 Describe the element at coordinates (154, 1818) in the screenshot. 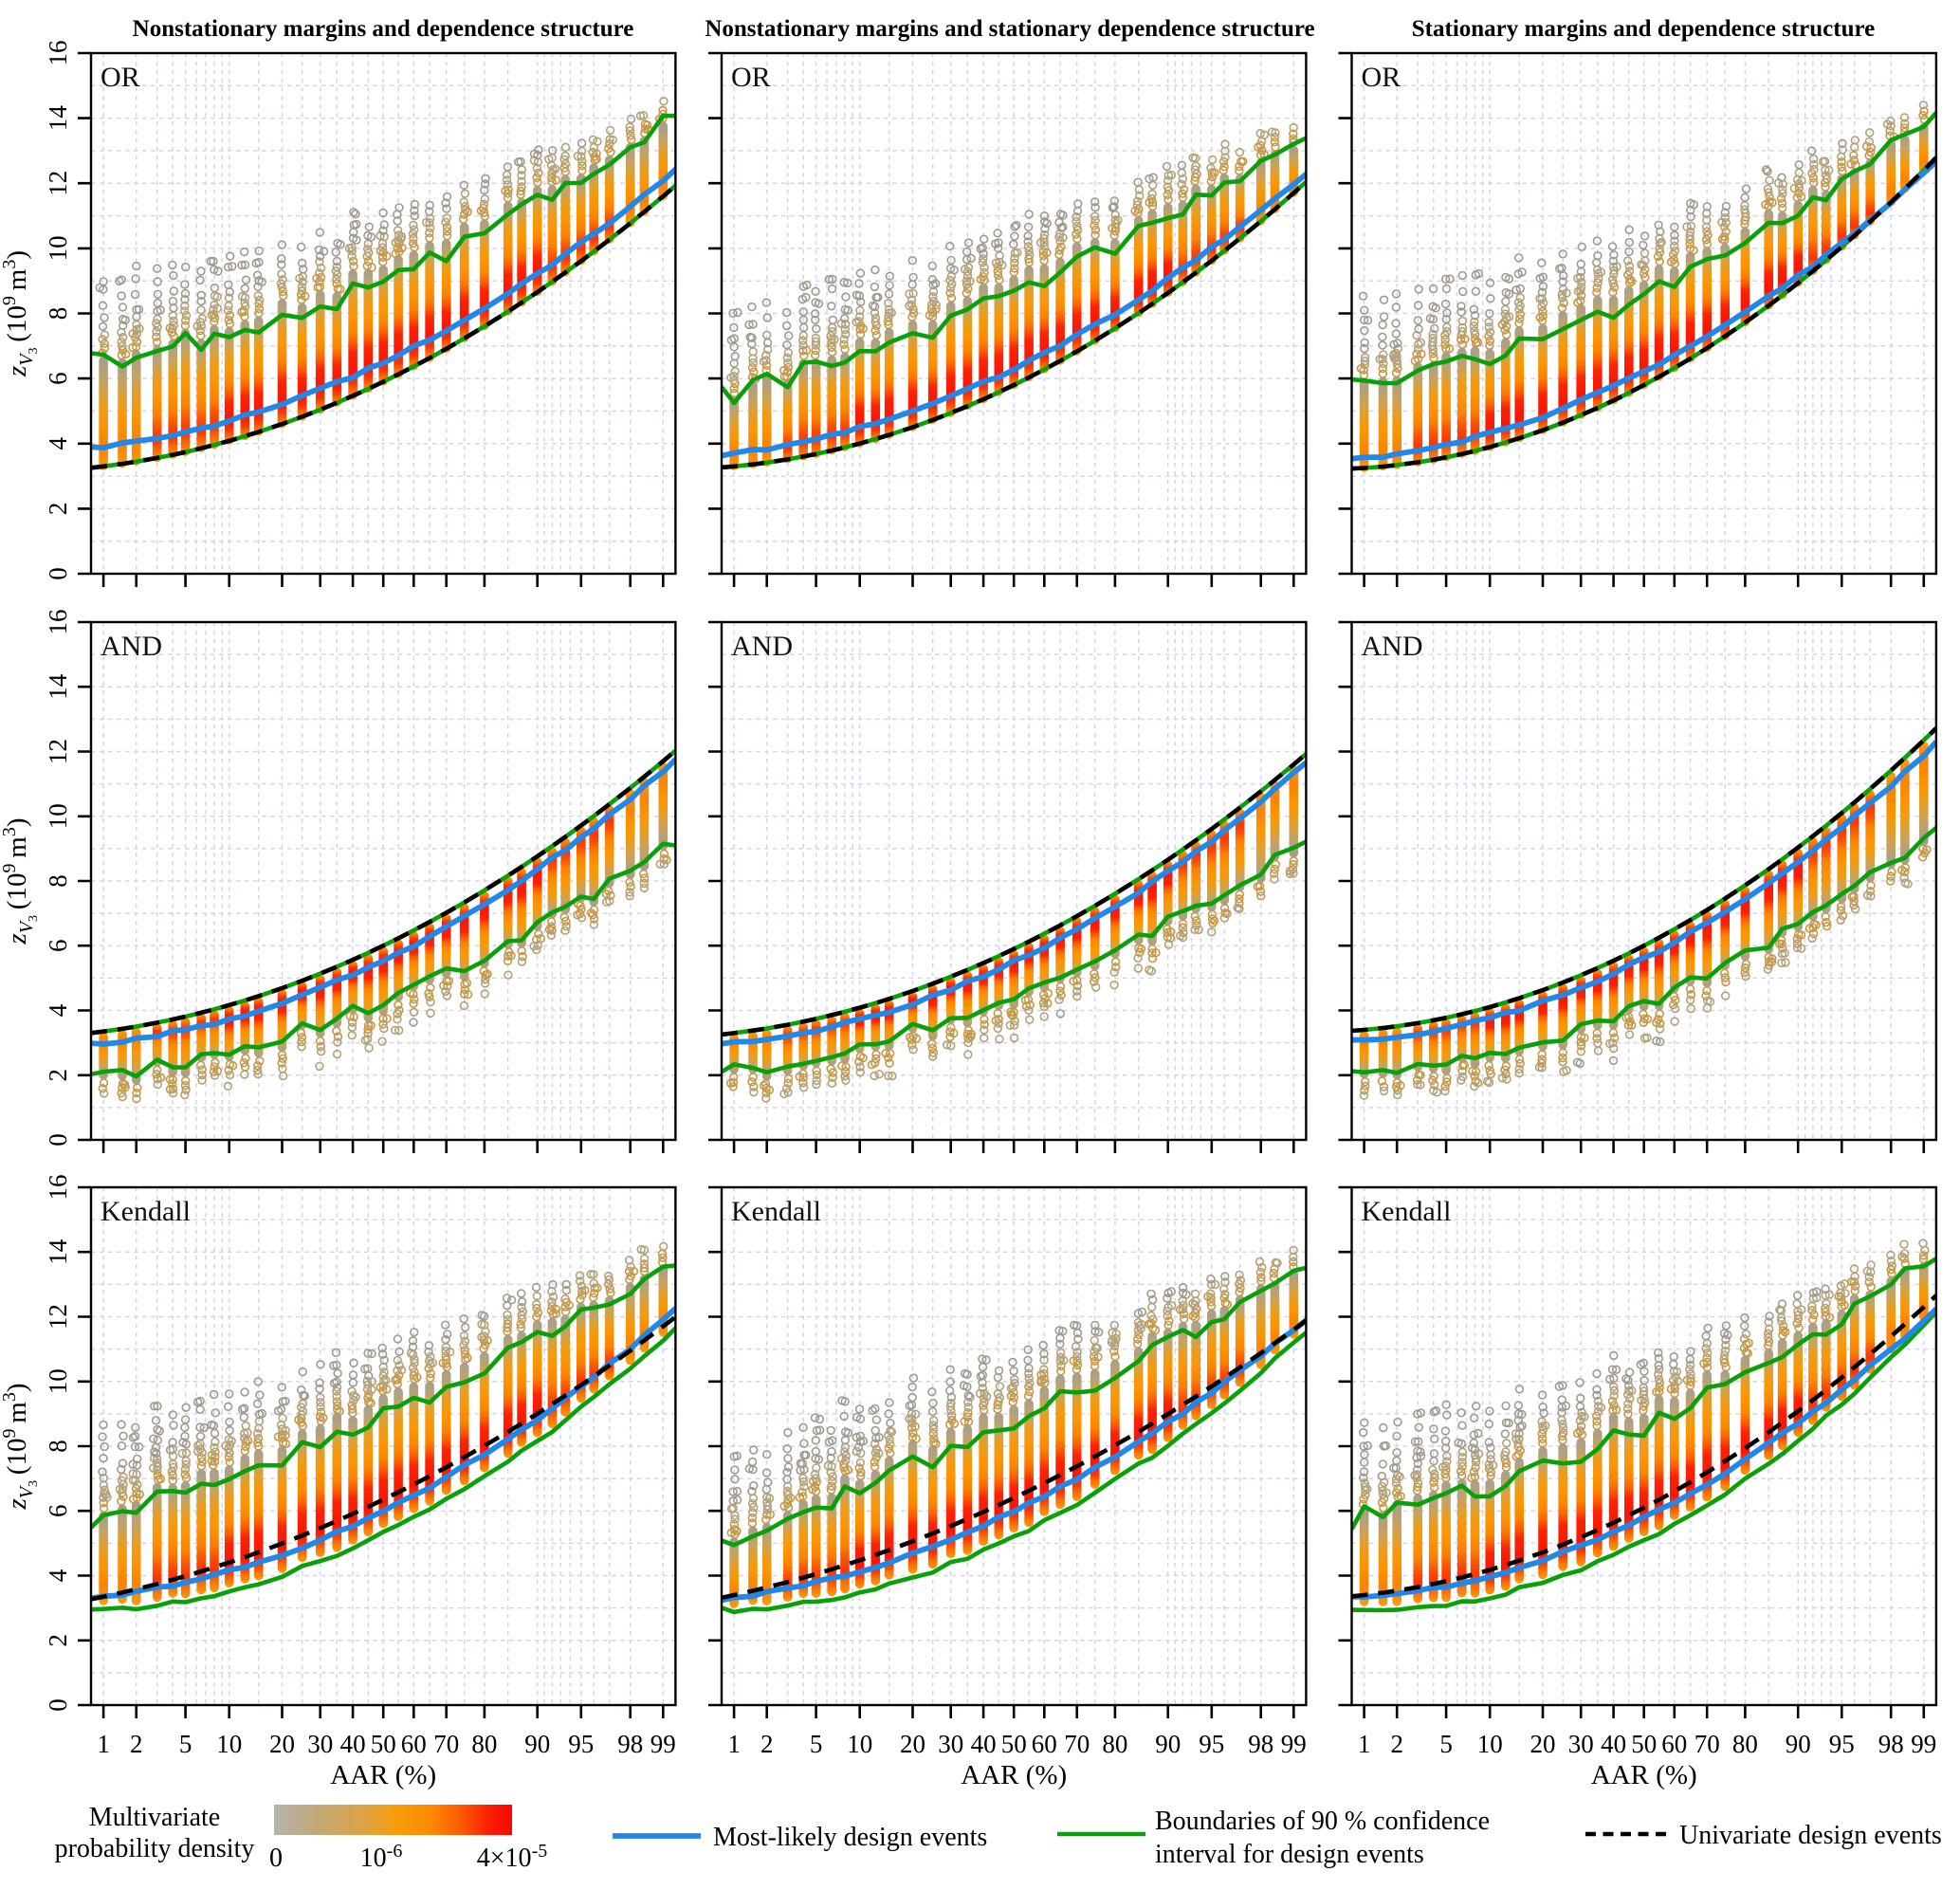

I see `svg-text: Multivariate` at that location.